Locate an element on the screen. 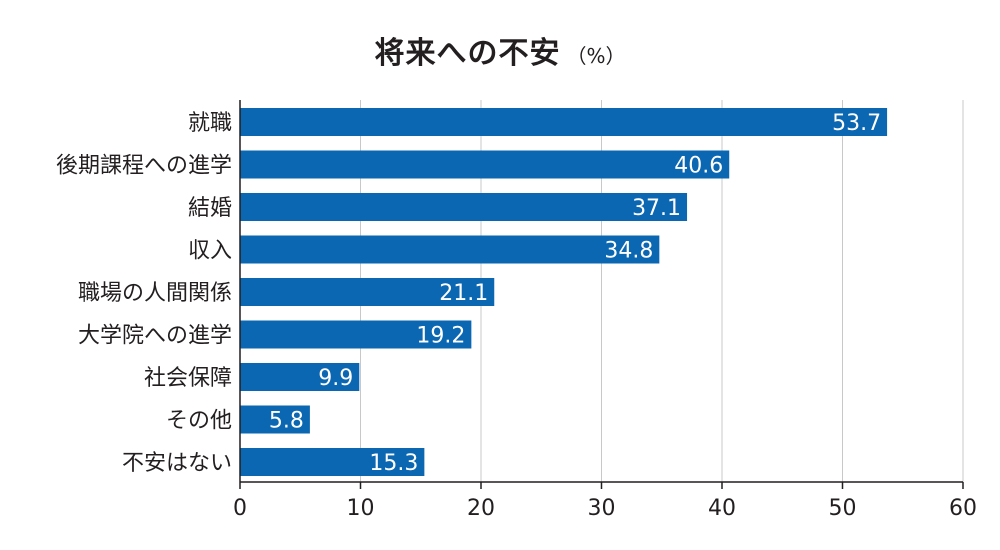 The image size is (1000, 550). value-label-6: 9.9 is located at coordinates (335, 378).